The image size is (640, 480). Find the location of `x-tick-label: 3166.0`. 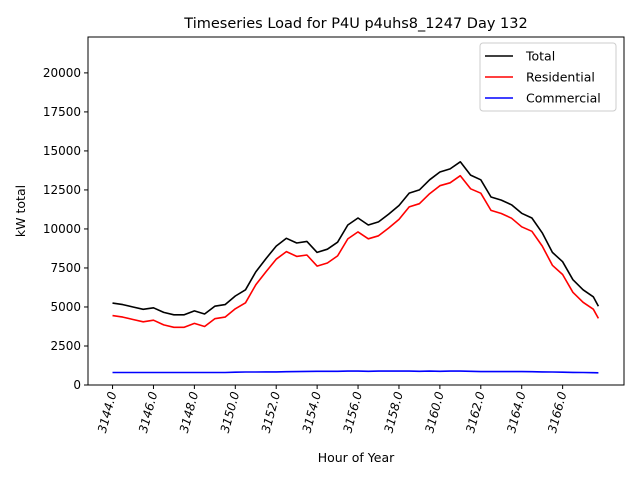

x-tick-label: 3166.0 is located at coordinates (557, 412).